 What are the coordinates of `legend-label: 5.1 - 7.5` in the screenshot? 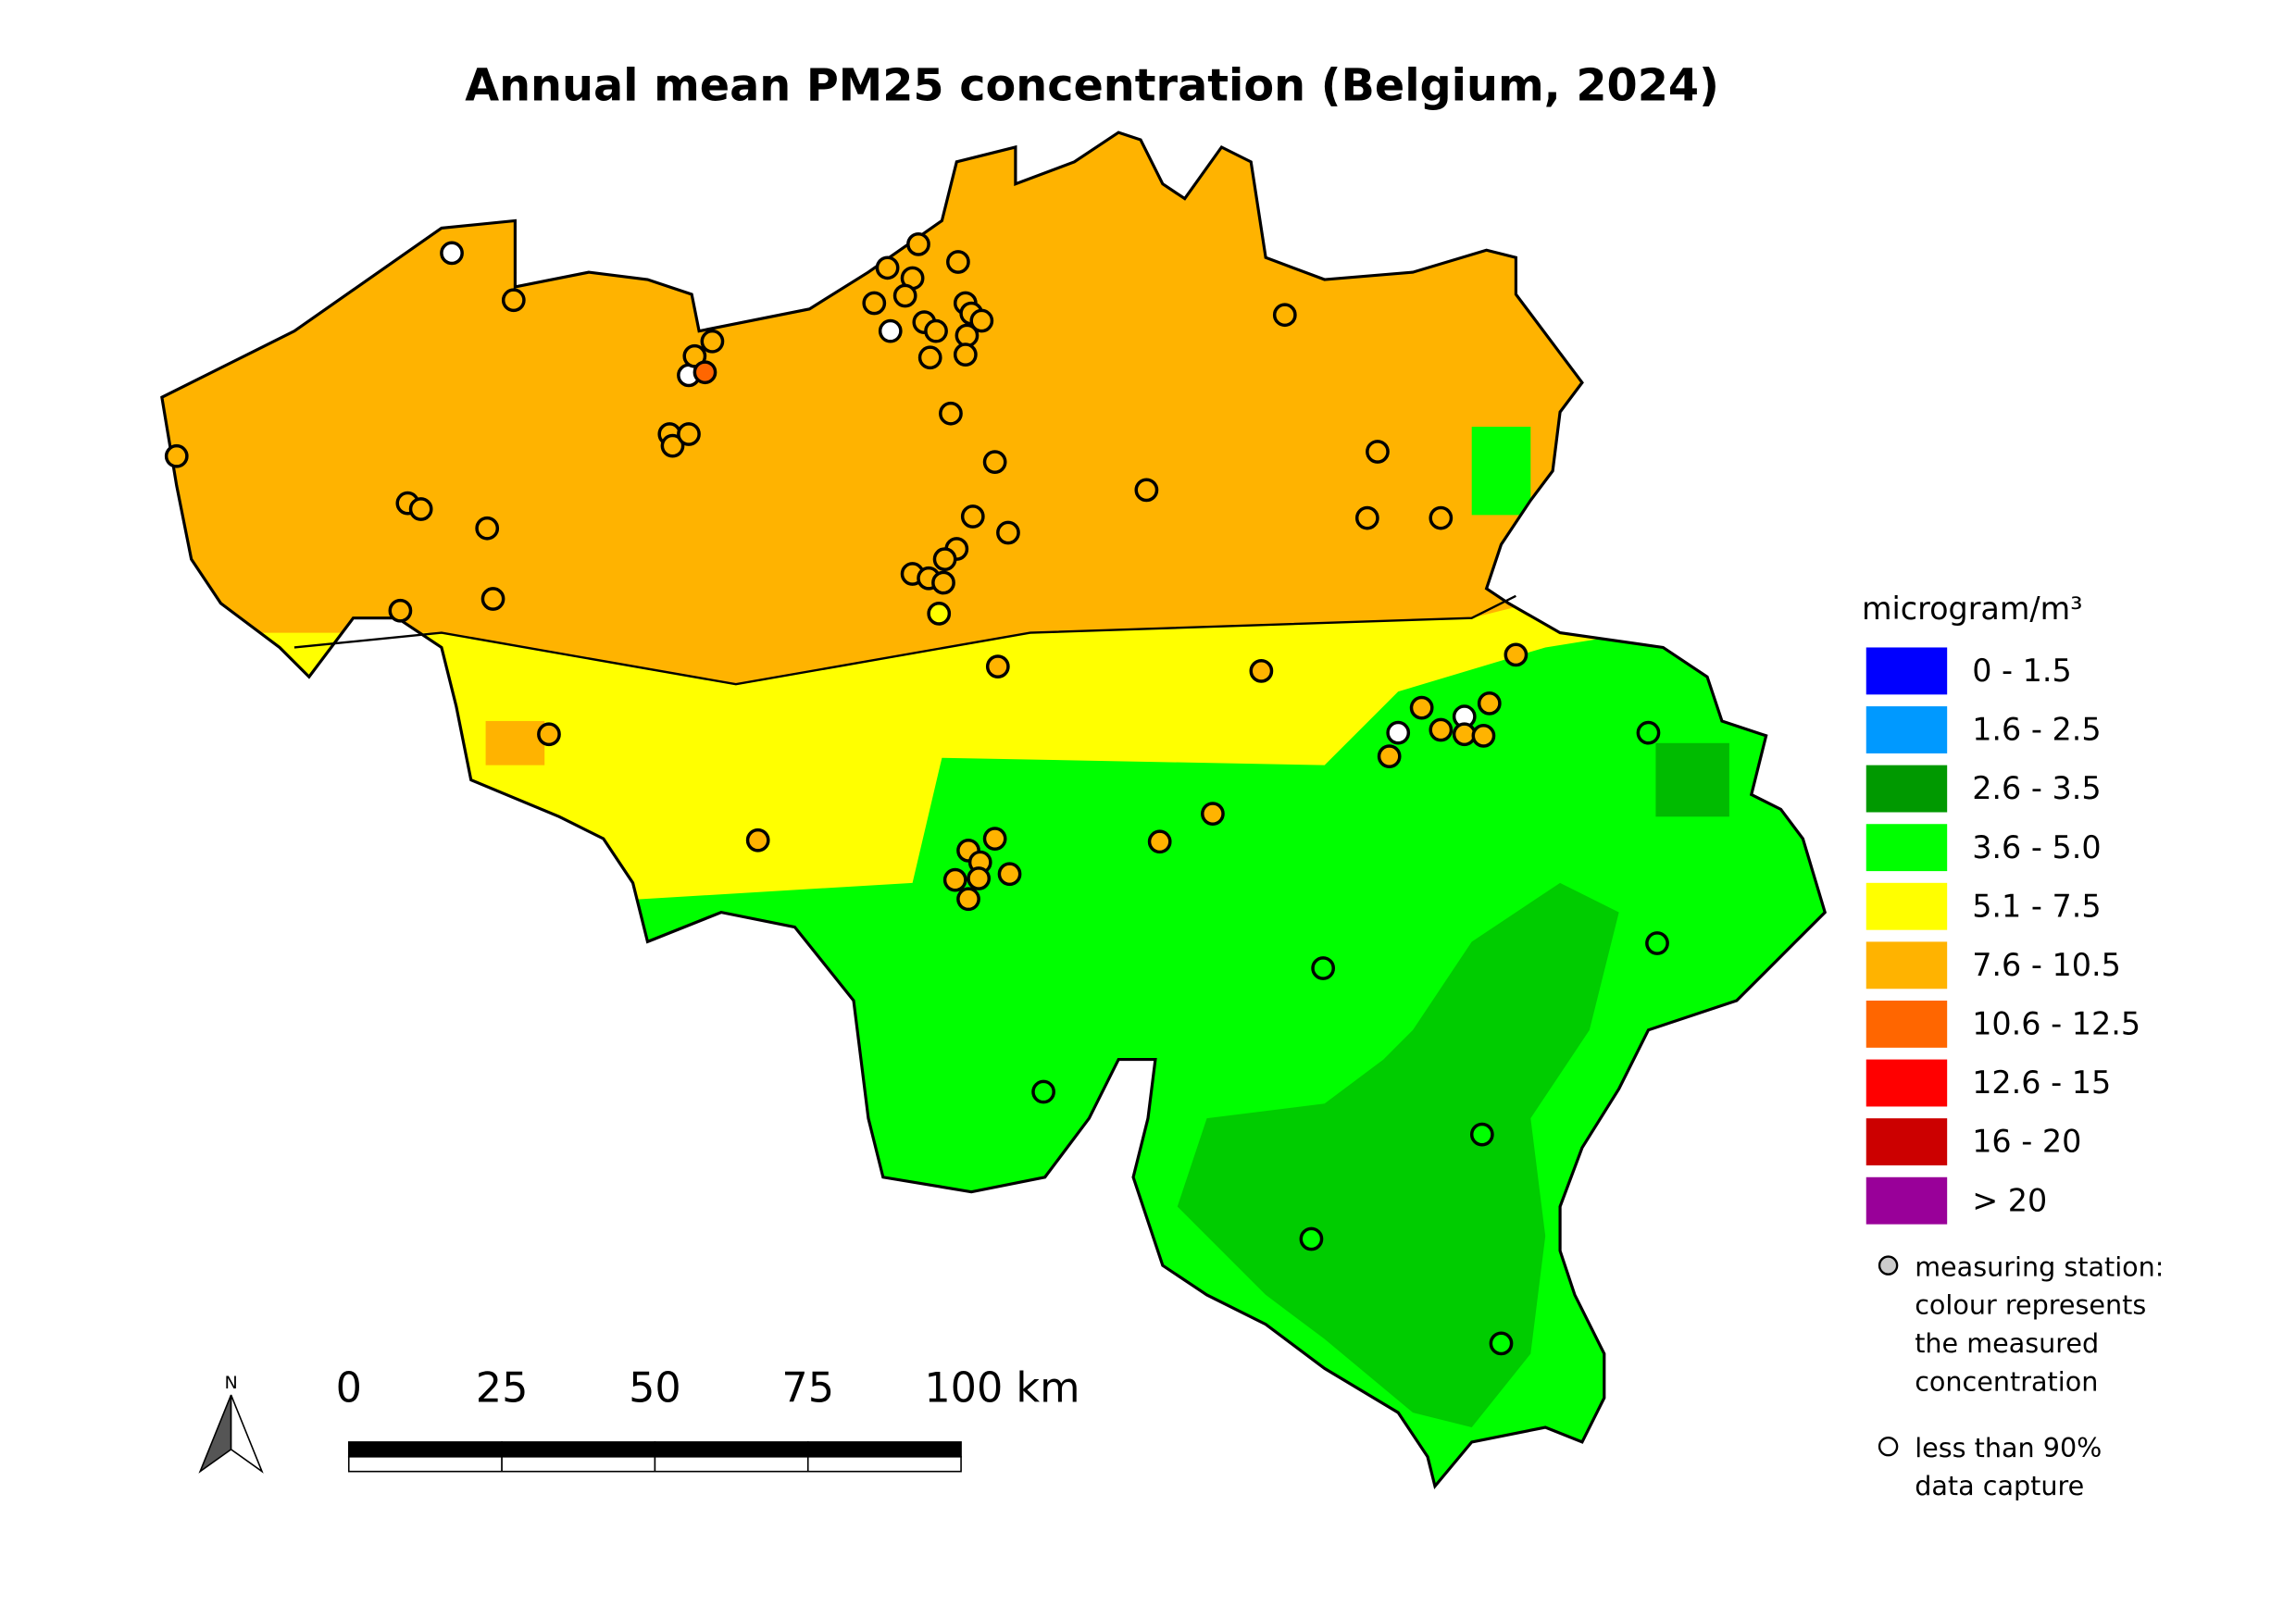 It's located at (2036, 906).